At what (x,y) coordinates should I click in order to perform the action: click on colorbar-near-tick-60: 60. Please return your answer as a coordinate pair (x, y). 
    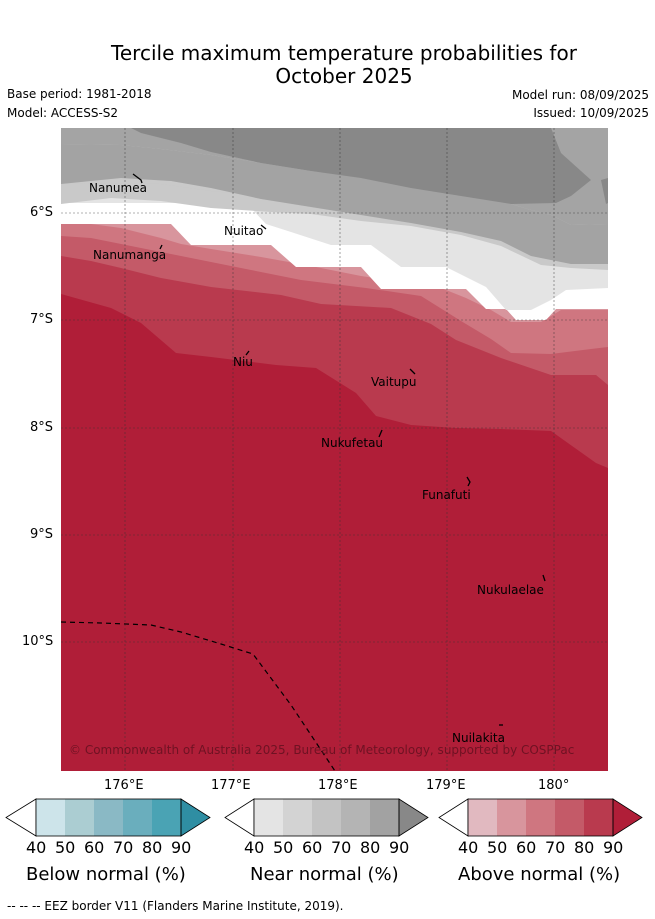
    Looking at the image, I should click on (312, 847).